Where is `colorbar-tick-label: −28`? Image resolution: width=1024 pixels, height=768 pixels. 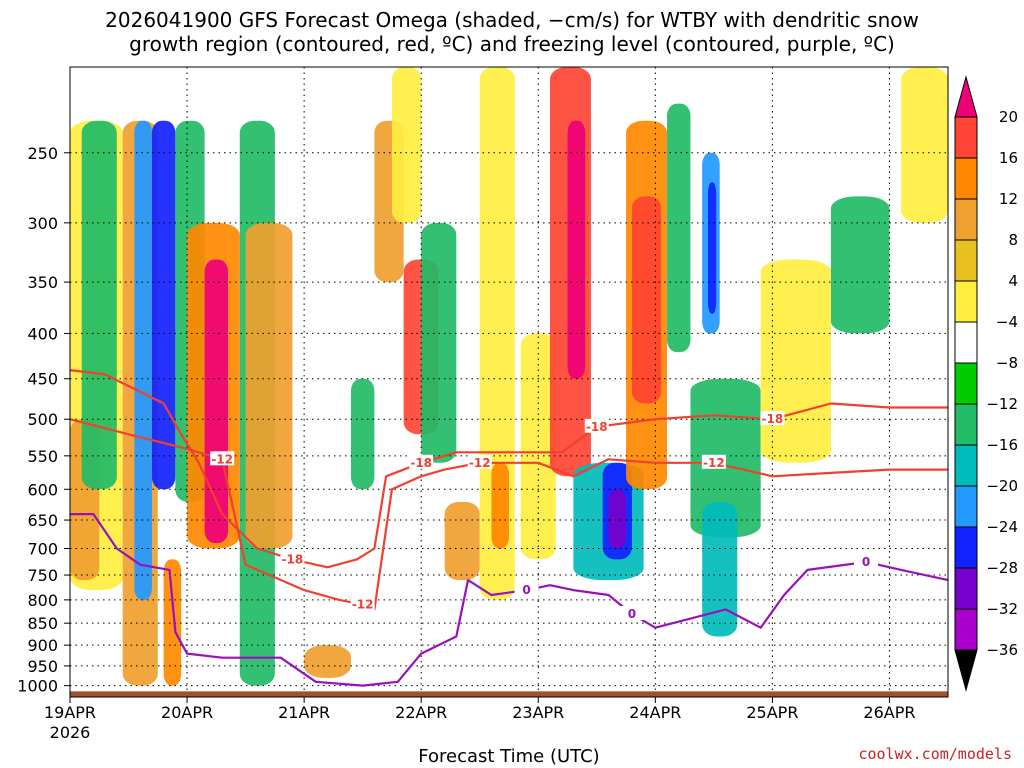
colorbar-tick-label: −28 is located at coordinates (1002, 568).